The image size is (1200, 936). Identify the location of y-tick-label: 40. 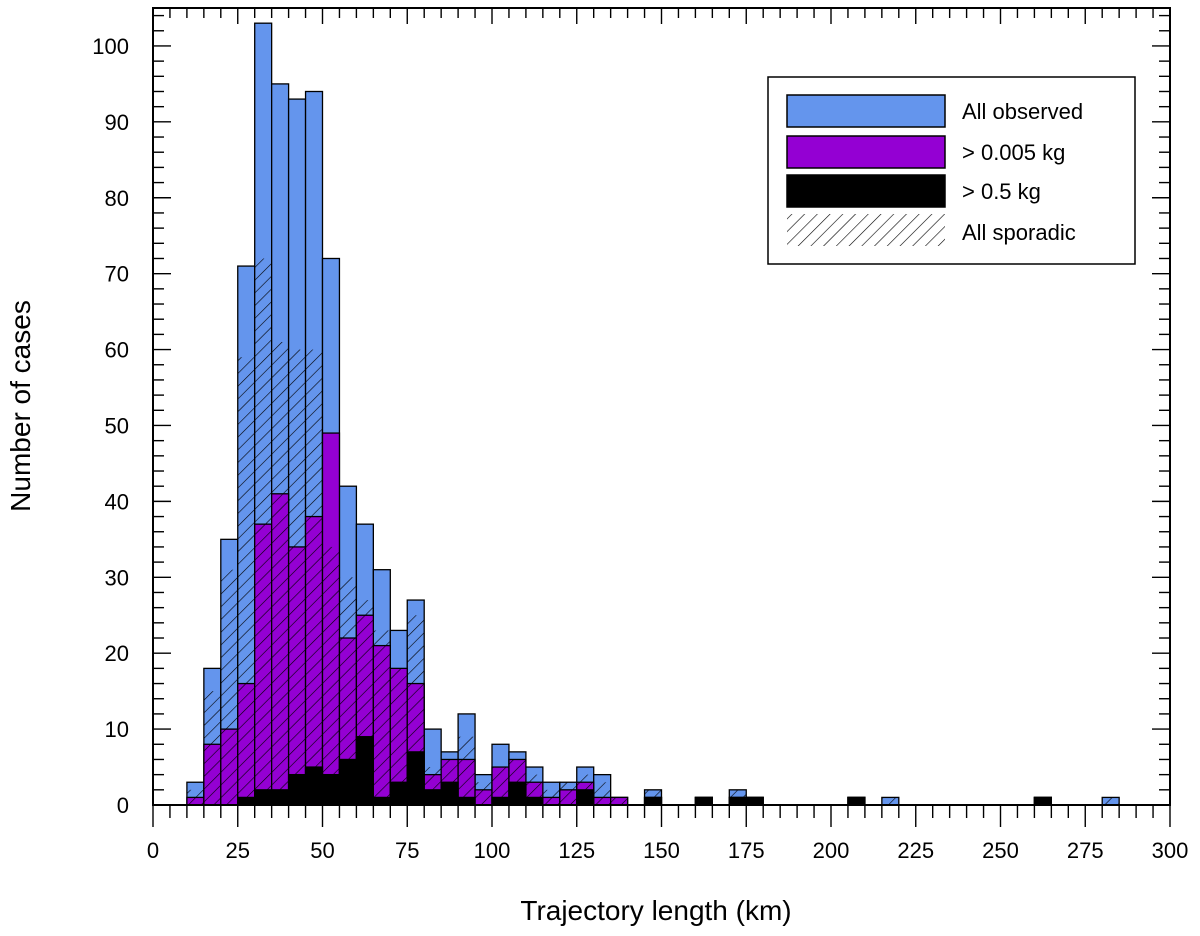
(117, 501).